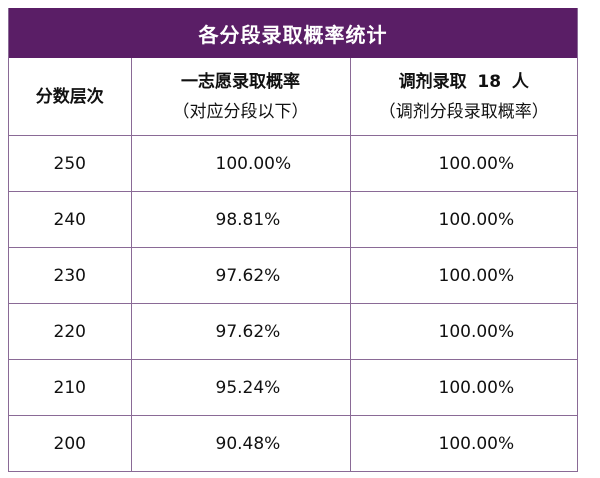  I want to click on header-adjust-prefix: 调剂录取, so click(432, 81).